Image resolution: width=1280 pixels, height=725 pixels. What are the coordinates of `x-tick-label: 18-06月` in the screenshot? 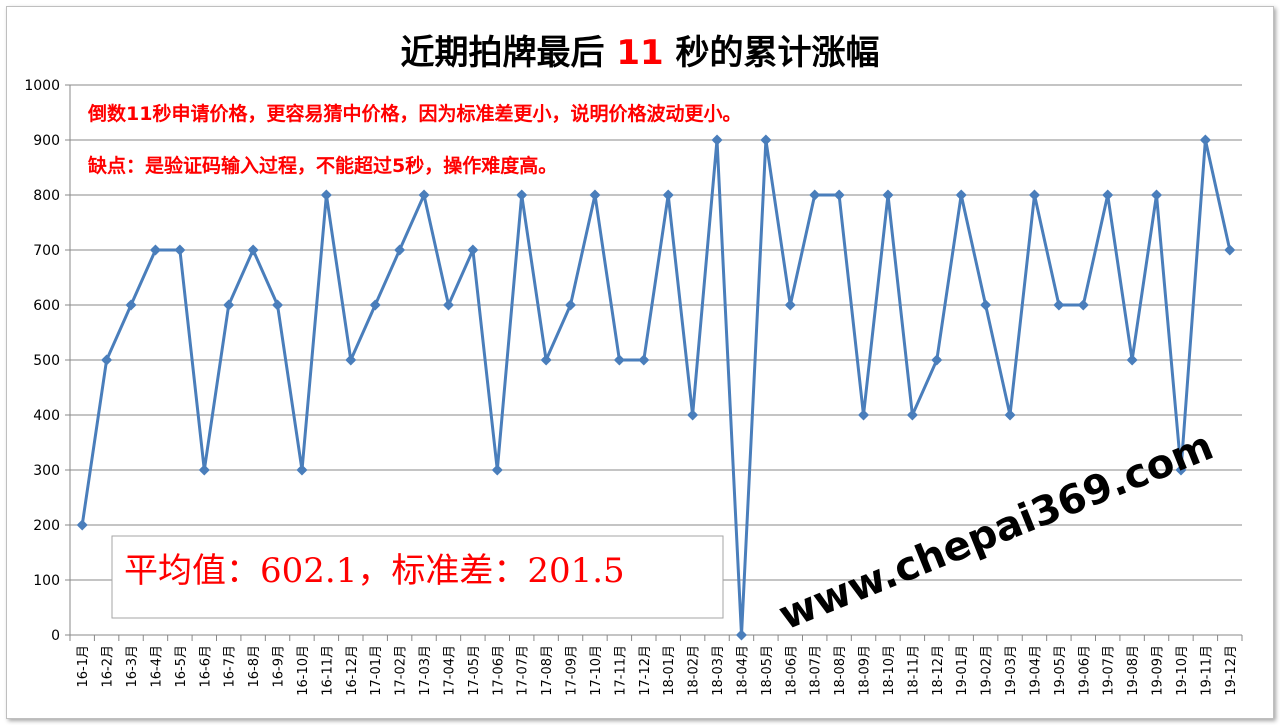 It's located at (791, 670).